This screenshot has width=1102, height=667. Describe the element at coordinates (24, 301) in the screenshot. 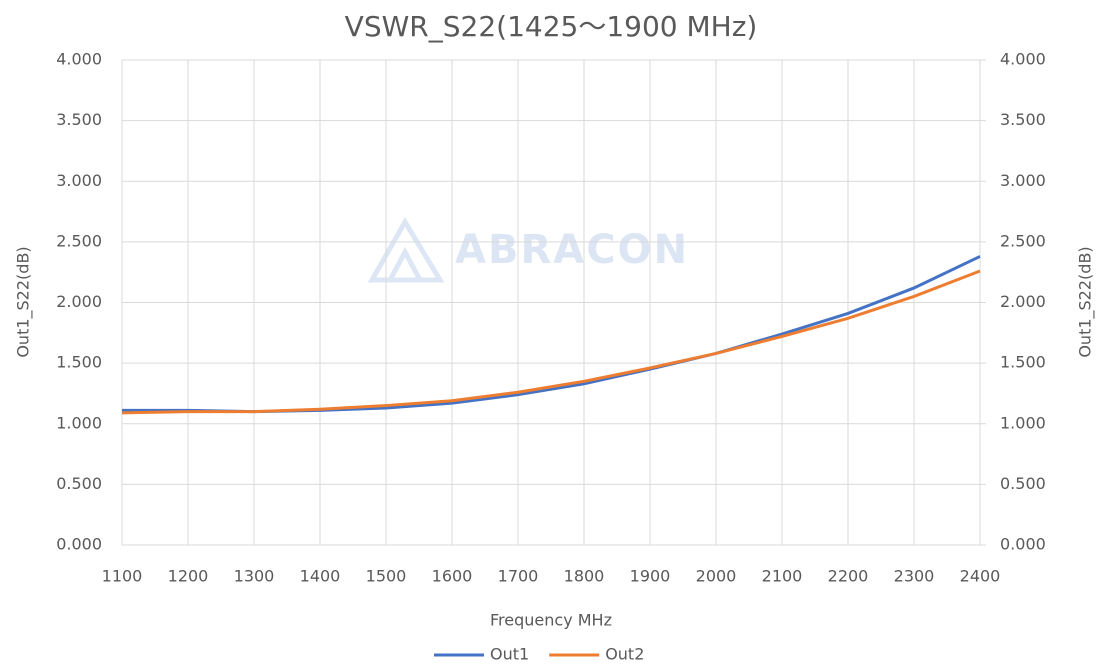

I see `y-axis-label: Out1_S22(dB)` at that location.